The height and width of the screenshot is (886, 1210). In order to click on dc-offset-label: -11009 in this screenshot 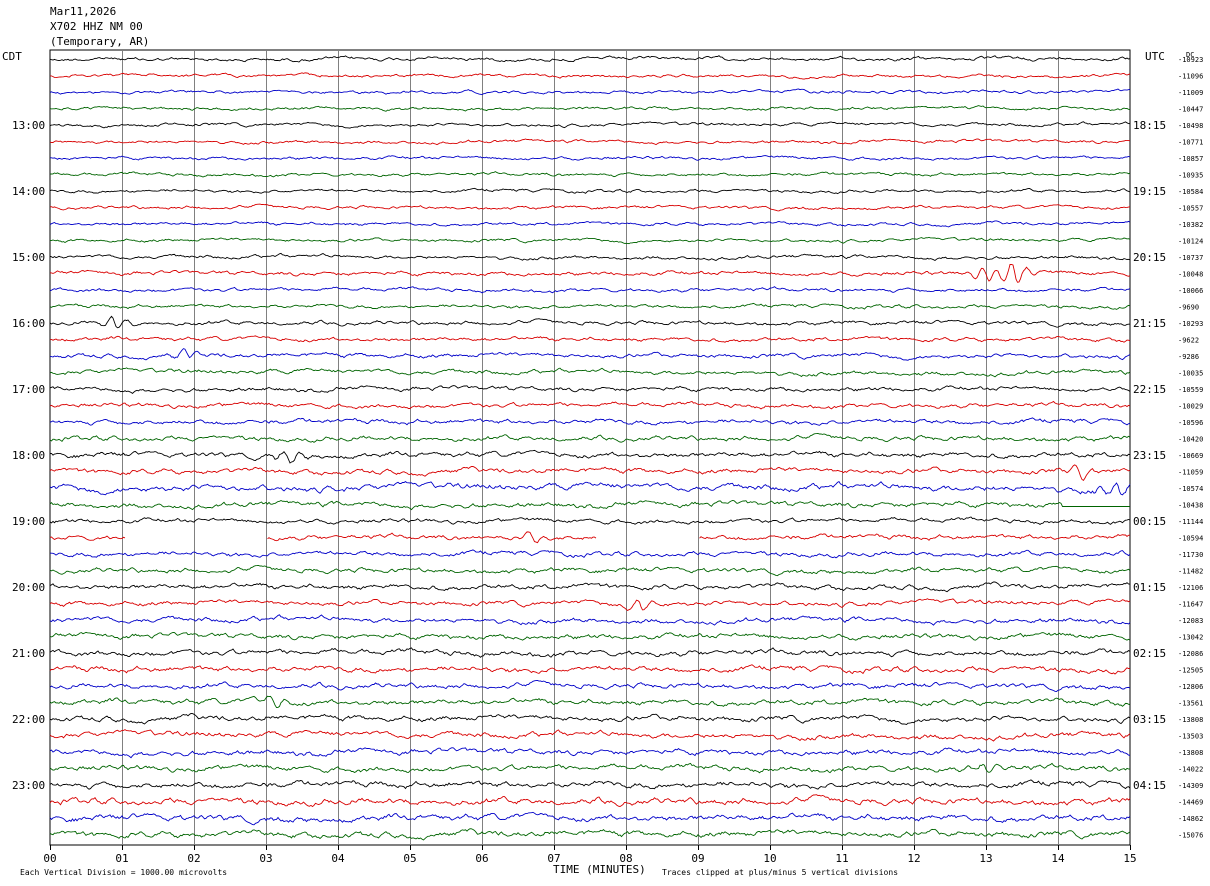, I will do `click(1190, 93)`.